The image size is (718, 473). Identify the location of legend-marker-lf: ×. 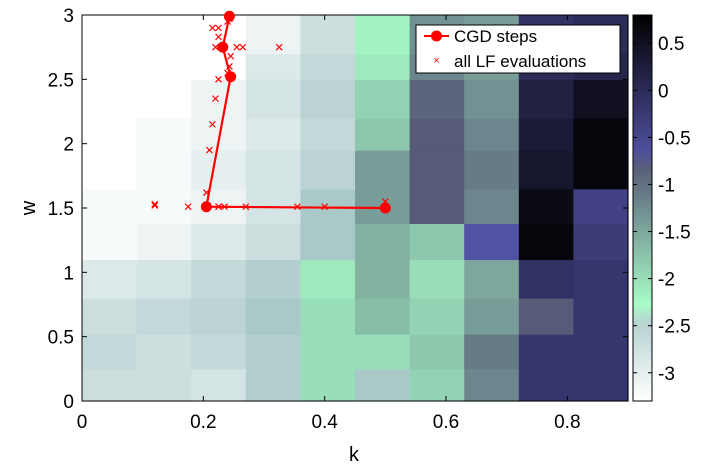
(436, 61).